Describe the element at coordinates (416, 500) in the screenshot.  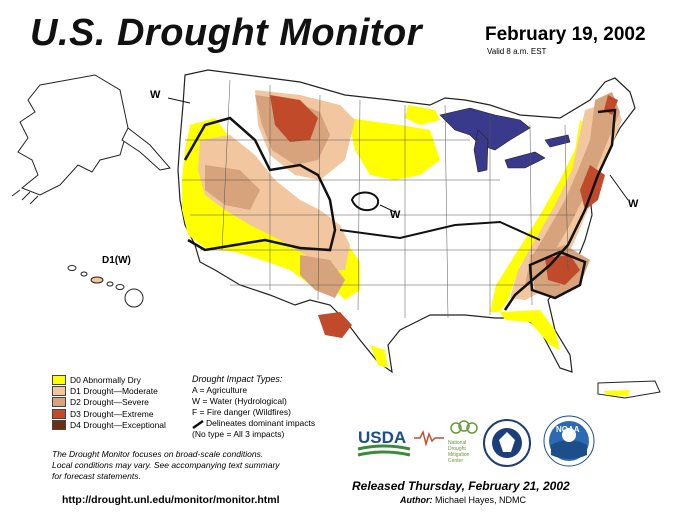
I see `author-label: Author:` at that location.